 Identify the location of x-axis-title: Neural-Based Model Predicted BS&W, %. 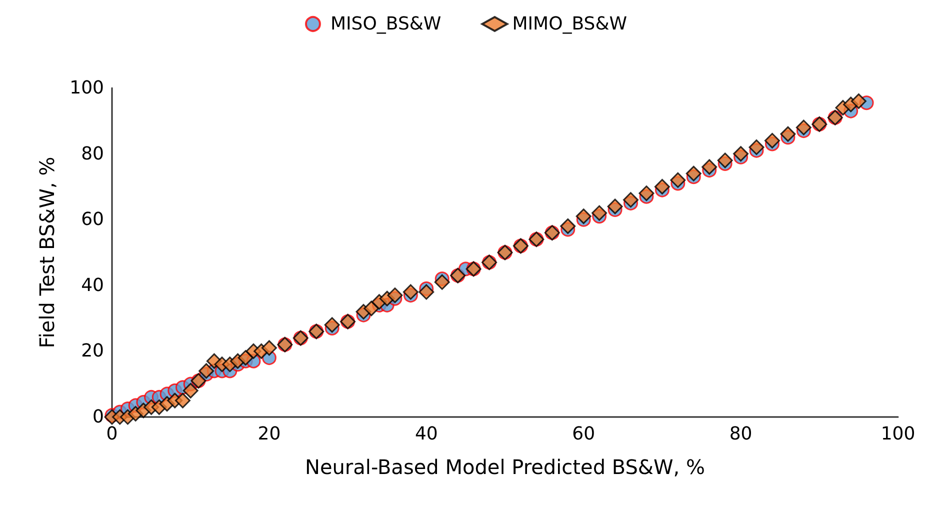
(505, 467).